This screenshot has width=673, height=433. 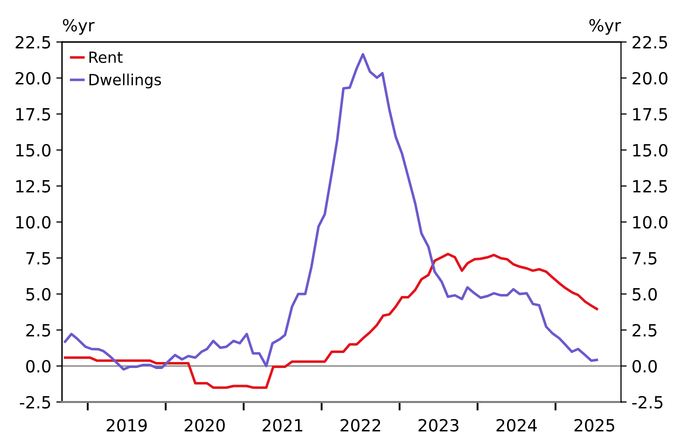 I want to click on y2-tick-label: -2.5, so click(x=647, y=402).